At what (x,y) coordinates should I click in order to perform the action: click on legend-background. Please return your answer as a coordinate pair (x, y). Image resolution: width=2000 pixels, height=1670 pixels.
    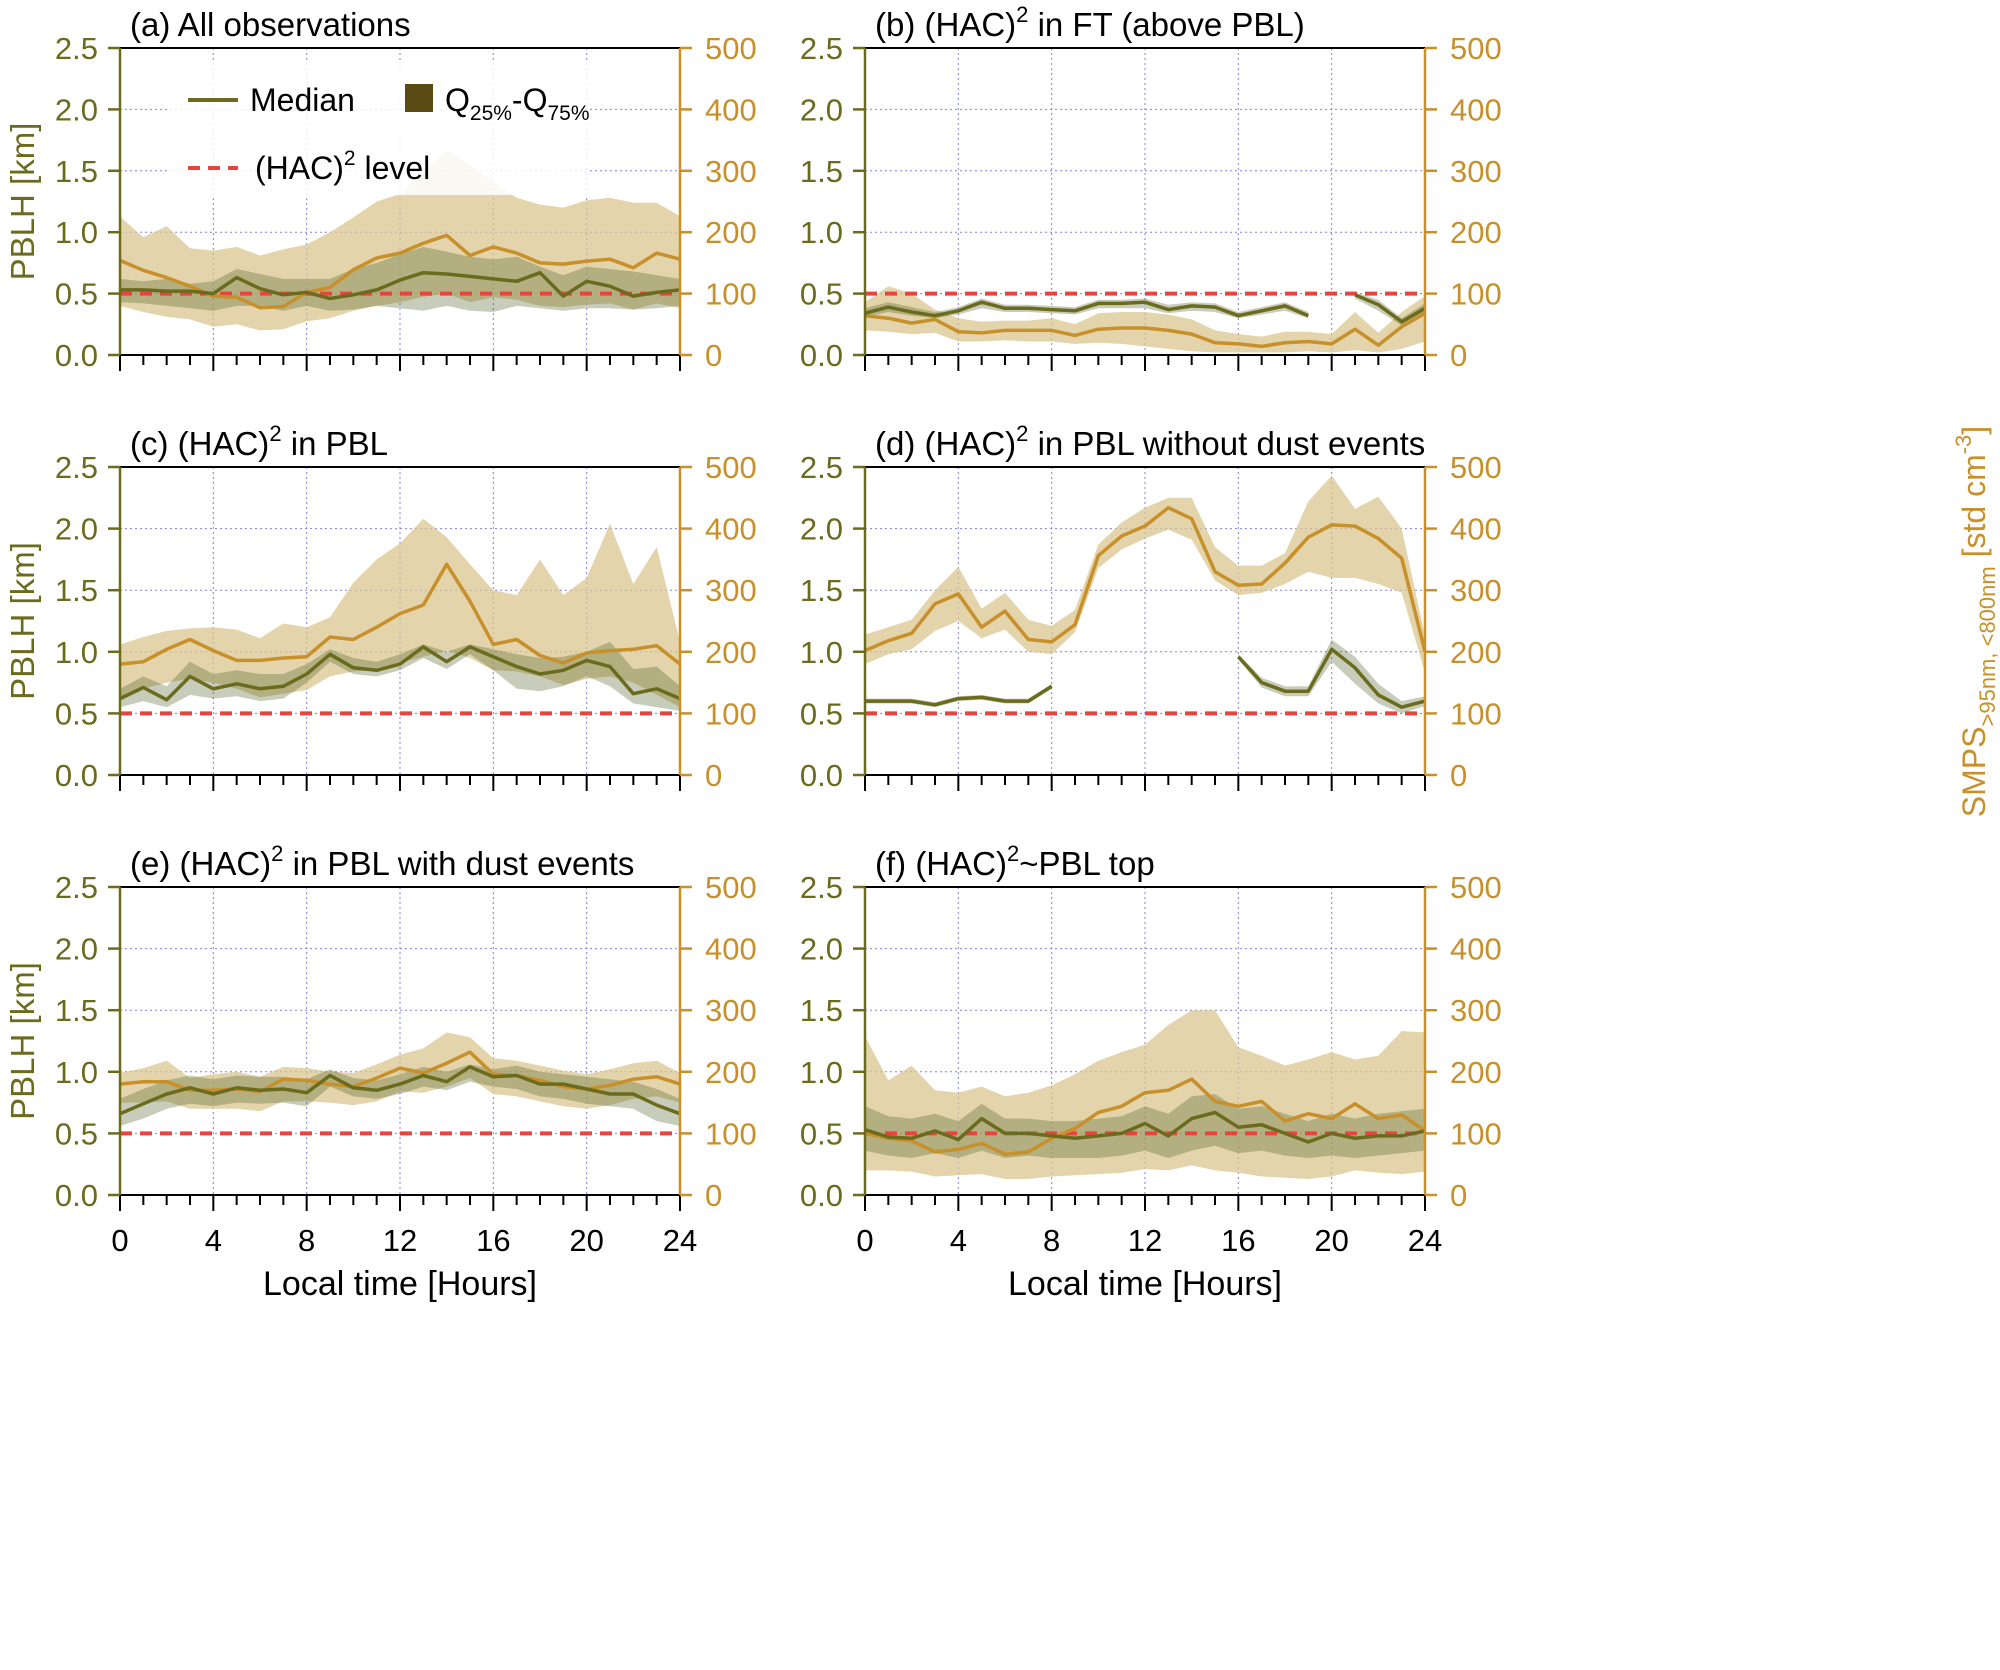
    Looking at the image, I should click on (380, 127).